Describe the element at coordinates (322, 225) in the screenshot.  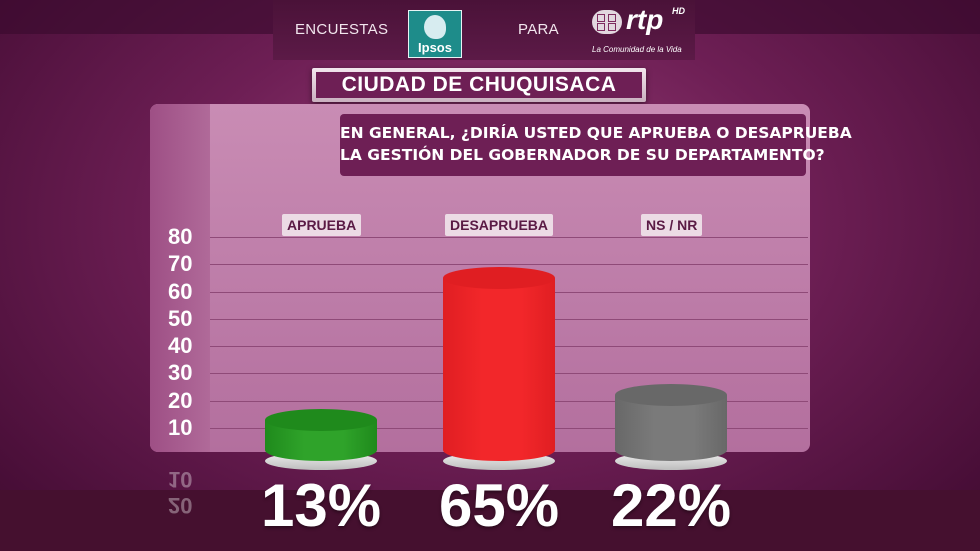
I see `category-label-0: APRUEBA` at that location.